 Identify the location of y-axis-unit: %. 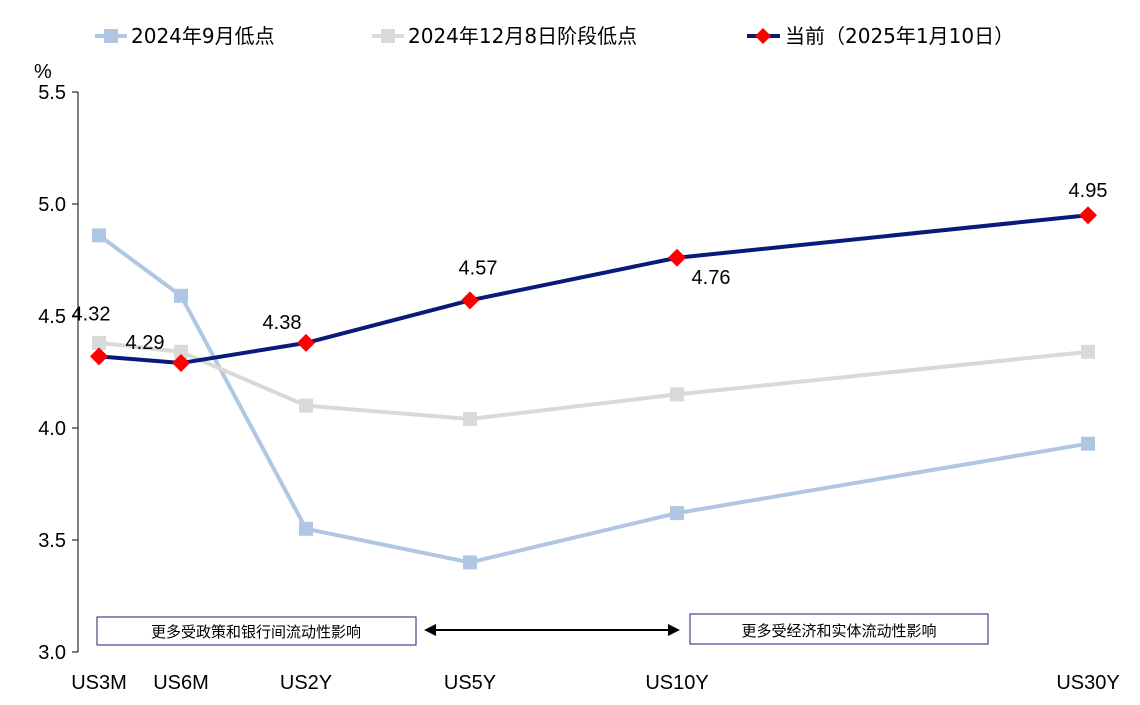
(43, 72).